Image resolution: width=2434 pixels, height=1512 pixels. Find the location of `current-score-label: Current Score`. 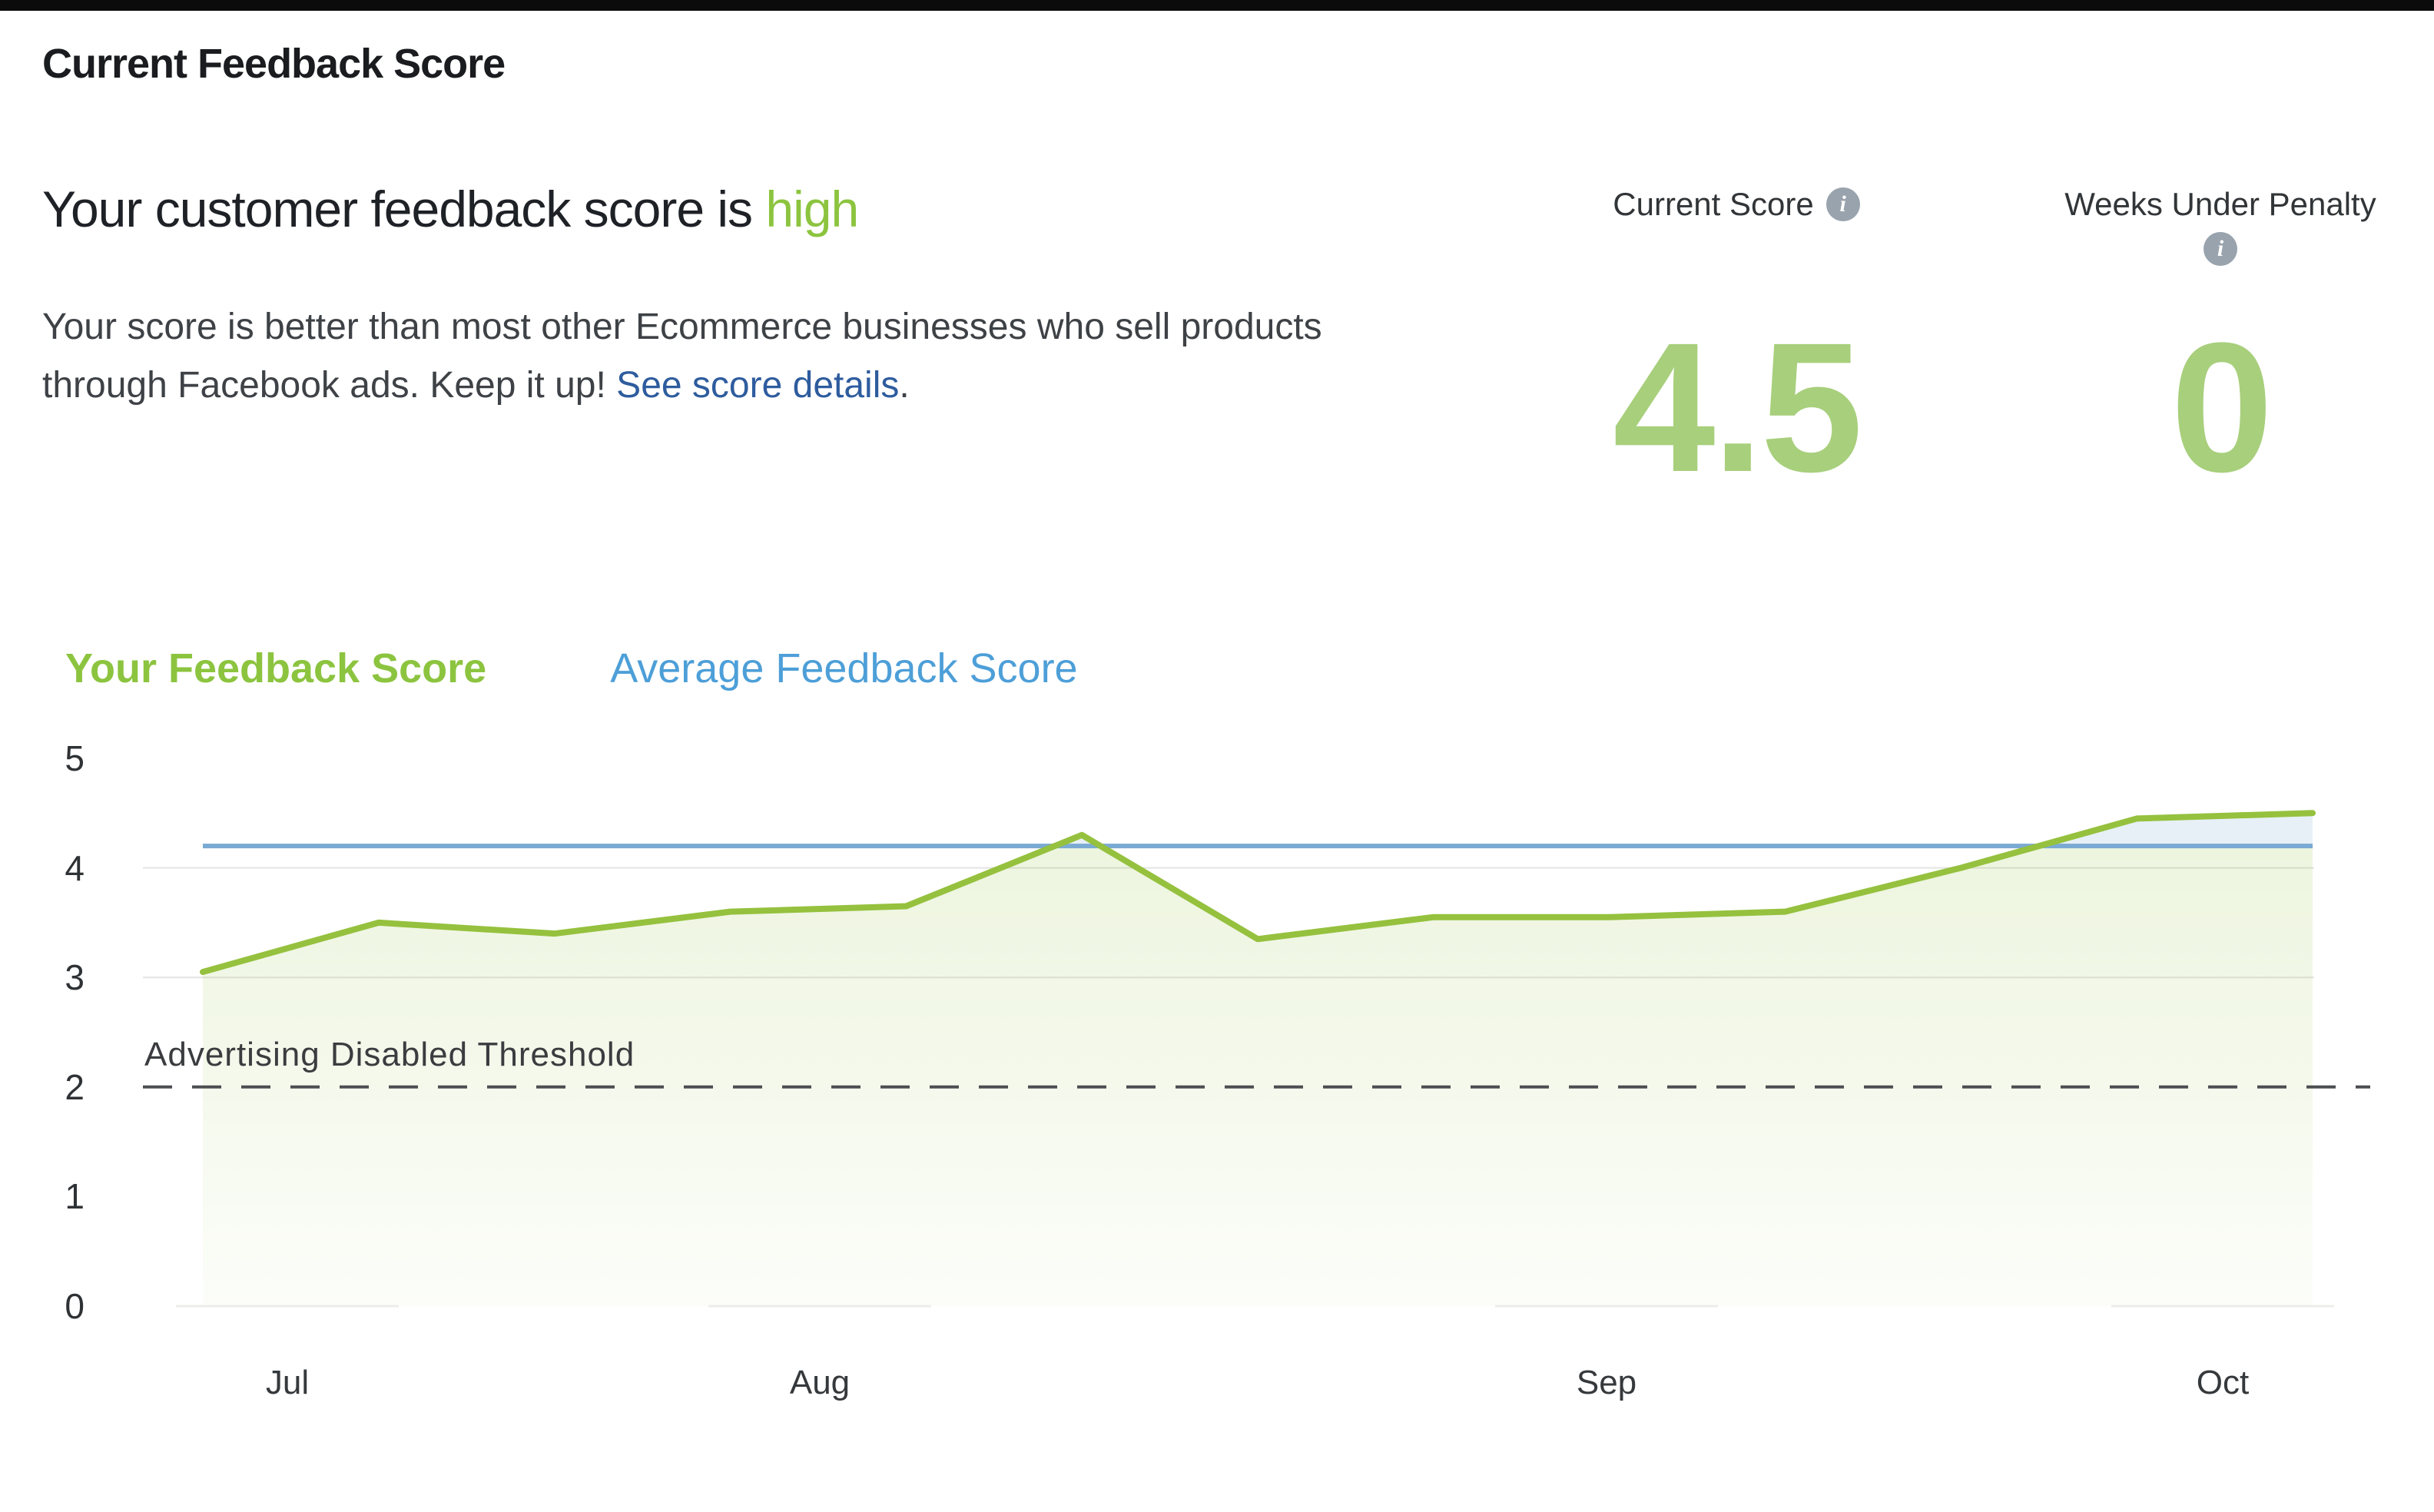

current-score-label: Current Score is located at coordinates (1713, 204).